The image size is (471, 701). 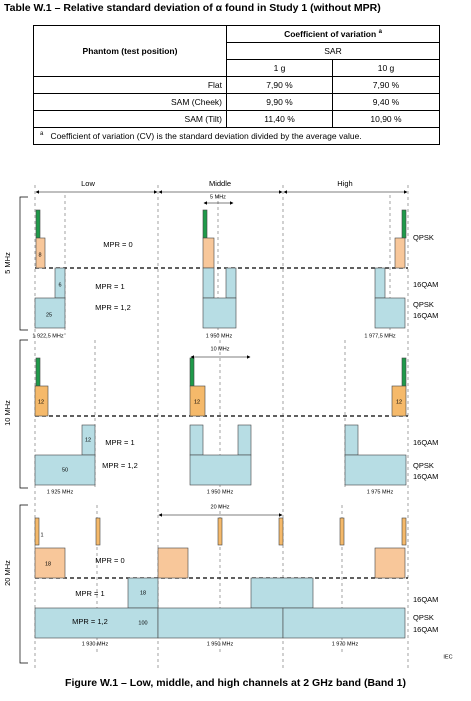 I want to click on header-text: Coefficient of variation, so click(x=330, y=34).